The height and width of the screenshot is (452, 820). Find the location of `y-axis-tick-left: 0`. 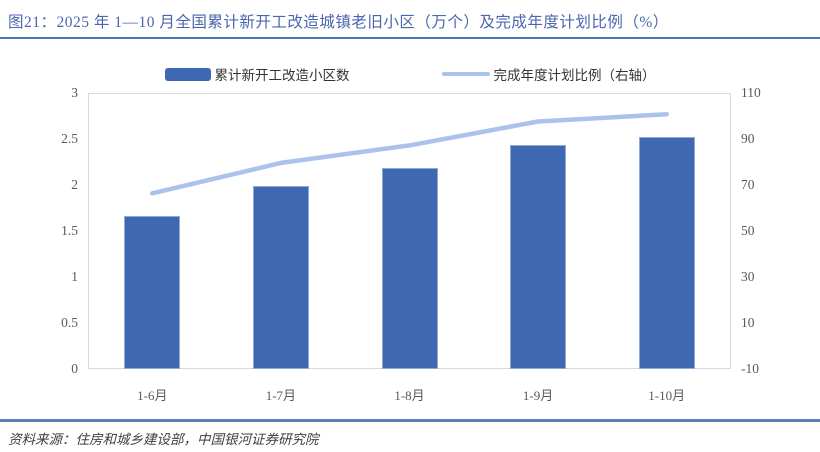

y-axis-tick-left: 0 is located at coordinates (74, 368).